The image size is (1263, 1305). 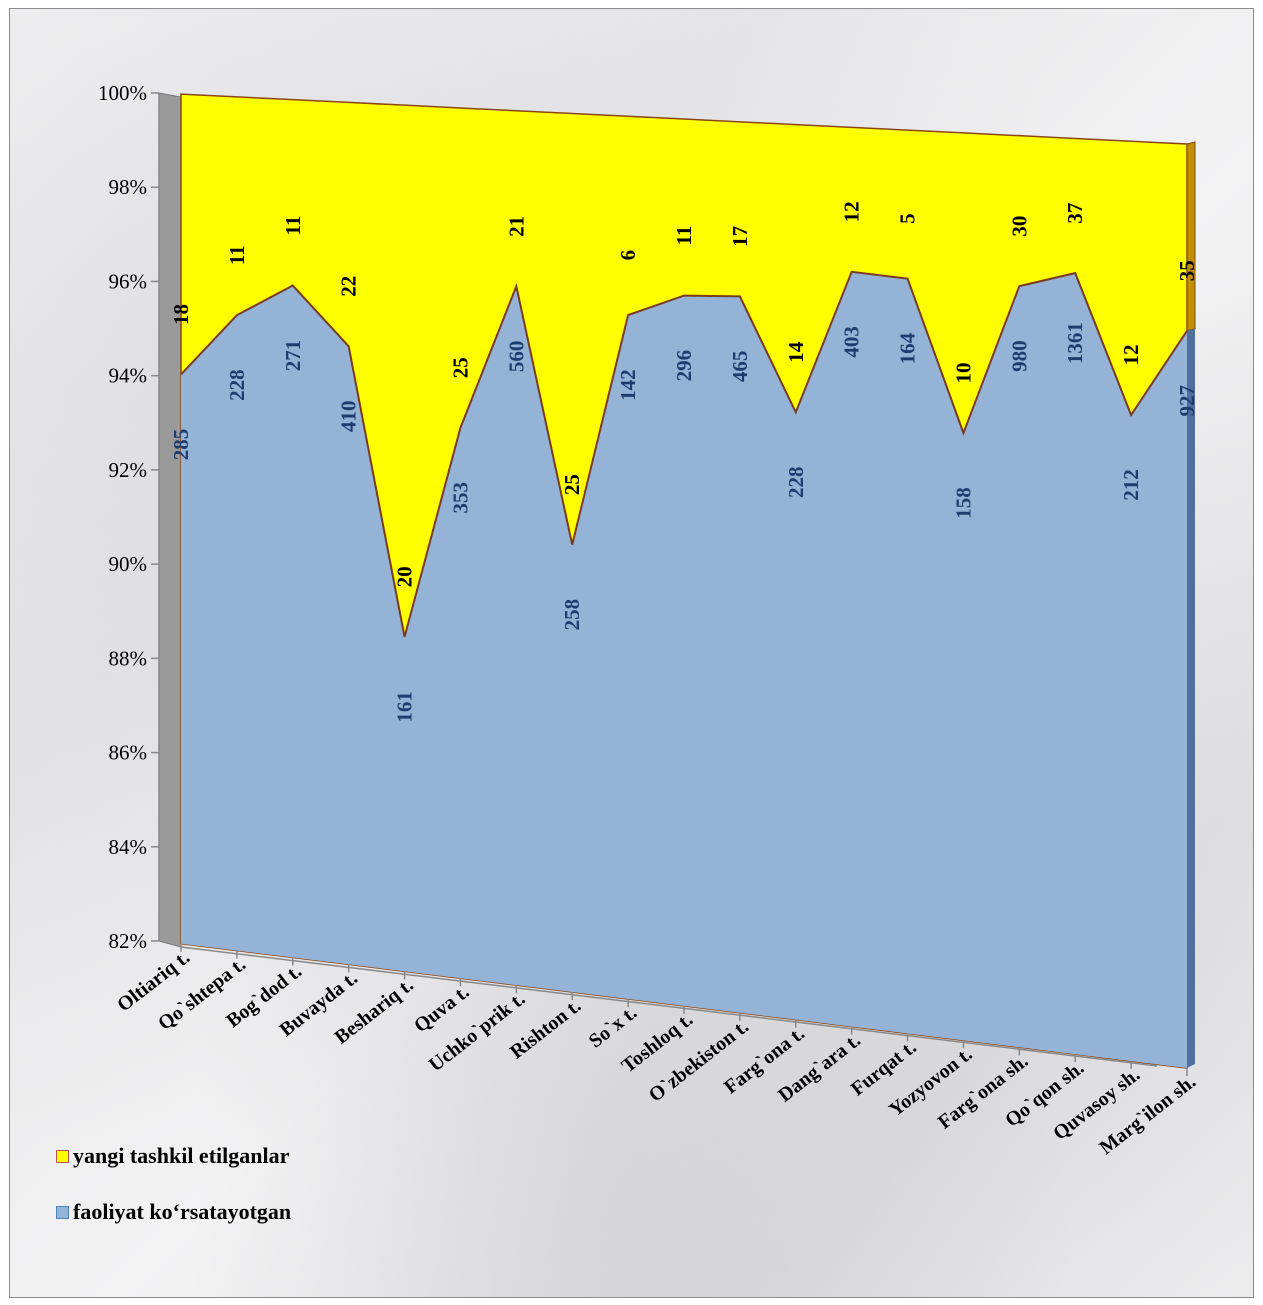 I want to click on data-label-faoliyat: 353, so click(x=460, y=498).